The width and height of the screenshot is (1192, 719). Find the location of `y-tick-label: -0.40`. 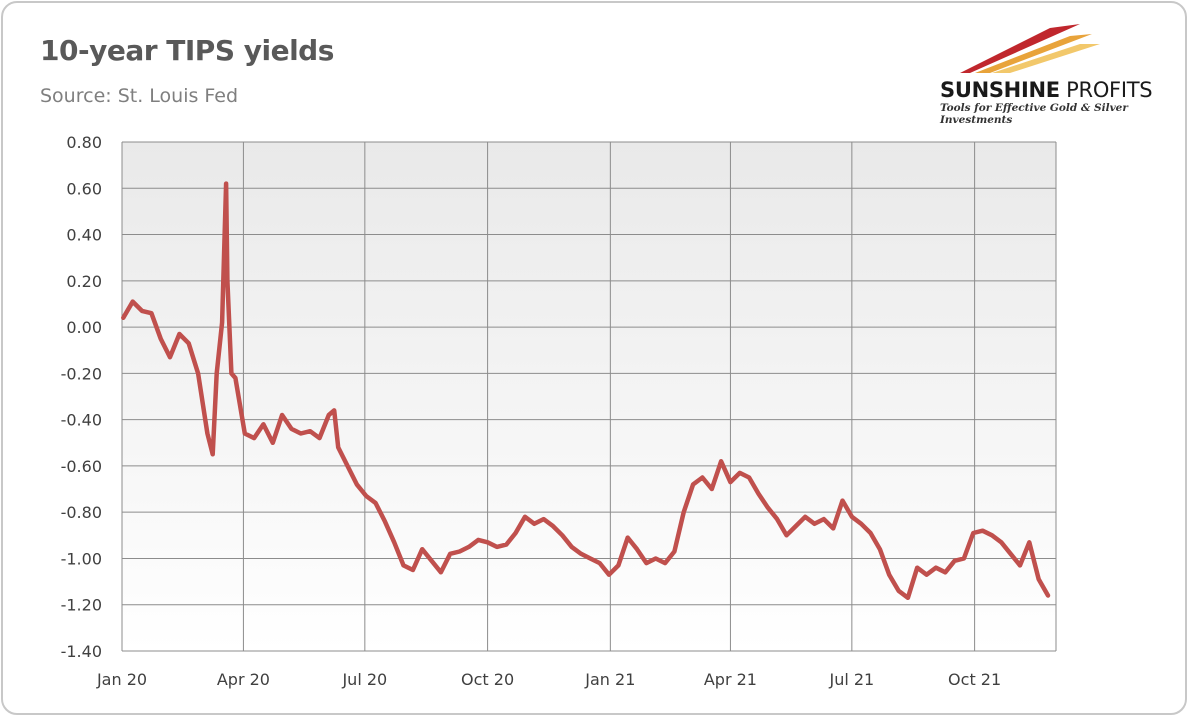

y-tick-label: -0.40 is located at coordinates (81, 420).